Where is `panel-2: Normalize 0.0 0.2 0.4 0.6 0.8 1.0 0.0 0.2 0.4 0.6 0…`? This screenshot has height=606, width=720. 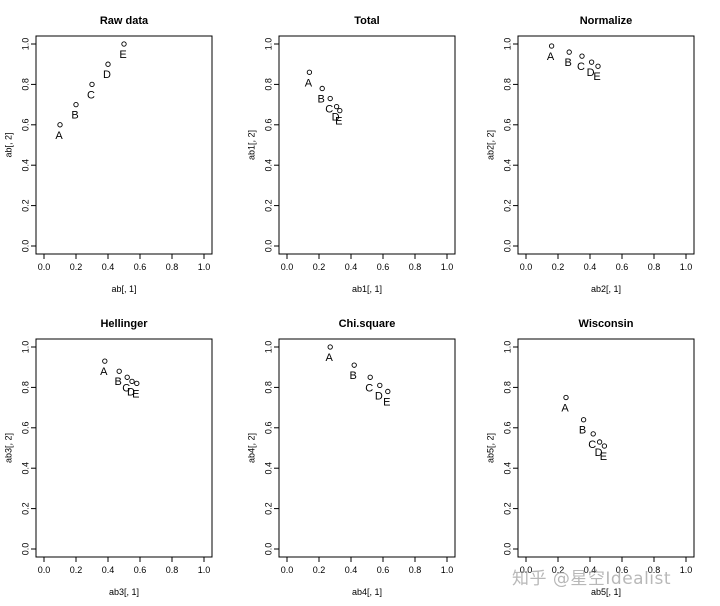
panel-2: Normalize 0.0 0.2 0.4 0.6 0.8 1.0 0.0 0.2 0.4 0.6 0… is located at coordinates (590, 154).